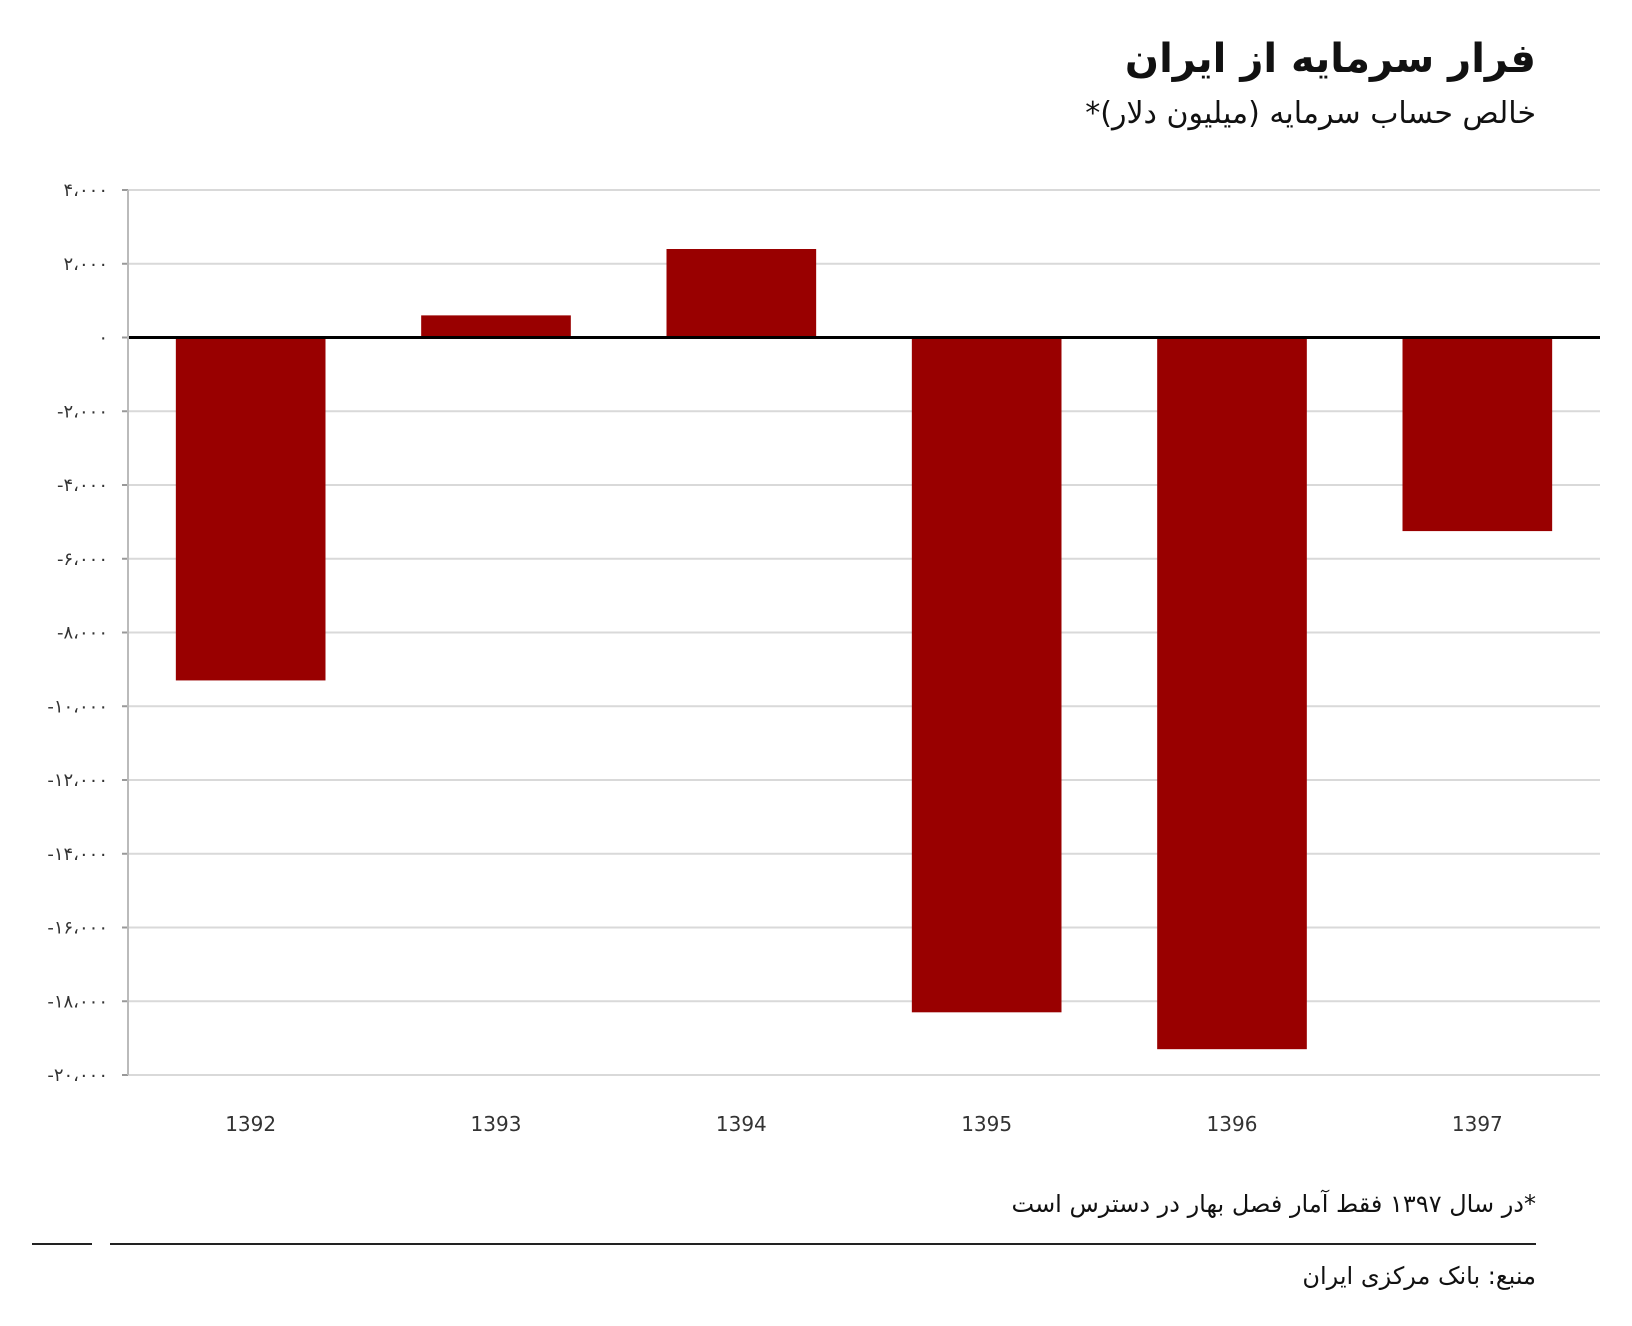 This screenshot has height=1326, width=1632. I want to click on x-tick-label: 1394, so click(741, 1124).